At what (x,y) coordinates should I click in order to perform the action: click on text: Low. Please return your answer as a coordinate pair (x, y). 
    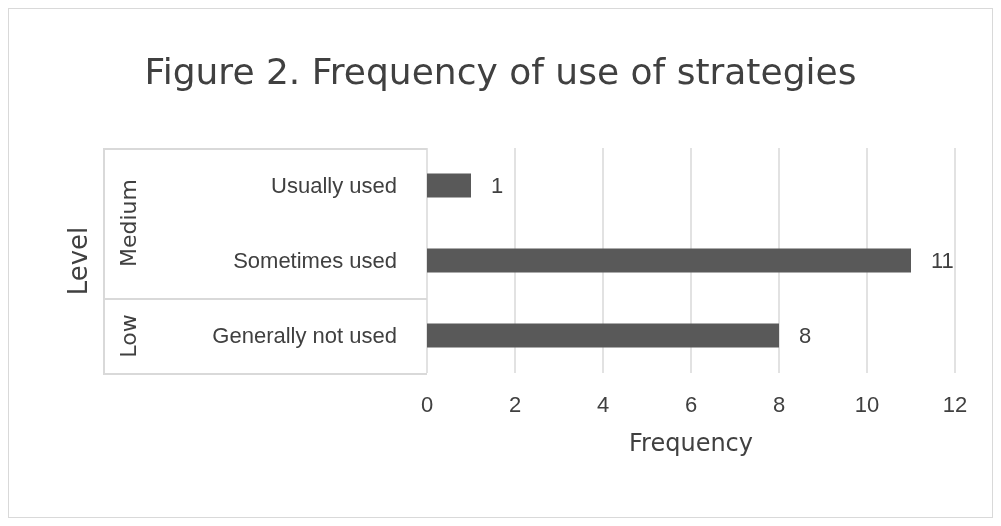
    Looking at the image, I should click on (128, 335).